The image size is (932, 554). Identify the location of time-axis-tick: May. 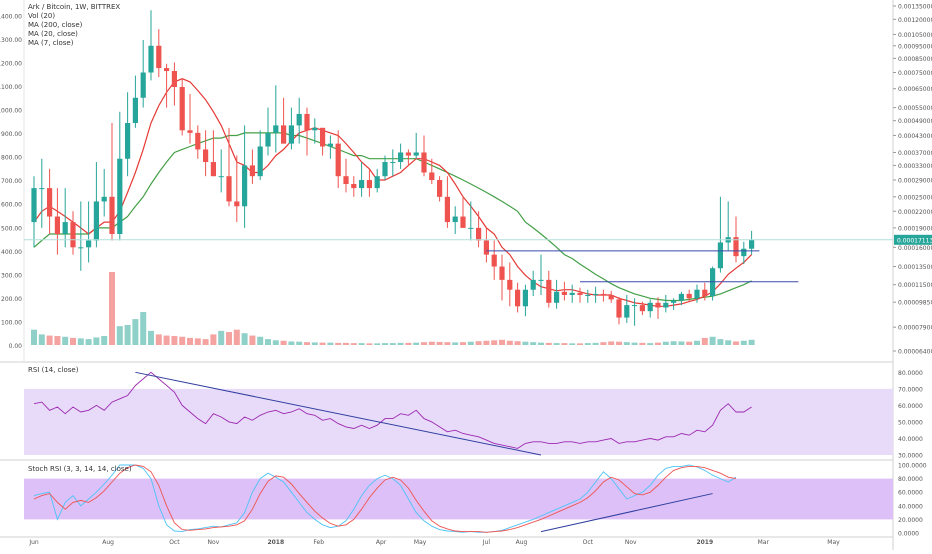
(833, 542).